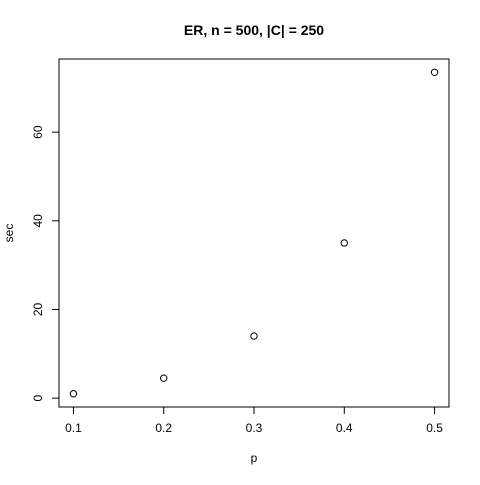 This screenshot has width=480, height=485. What do you see at coordinates (254, 458) in the screenshot?
I see `x-axis-title: p` at bounding box center [254, 458].